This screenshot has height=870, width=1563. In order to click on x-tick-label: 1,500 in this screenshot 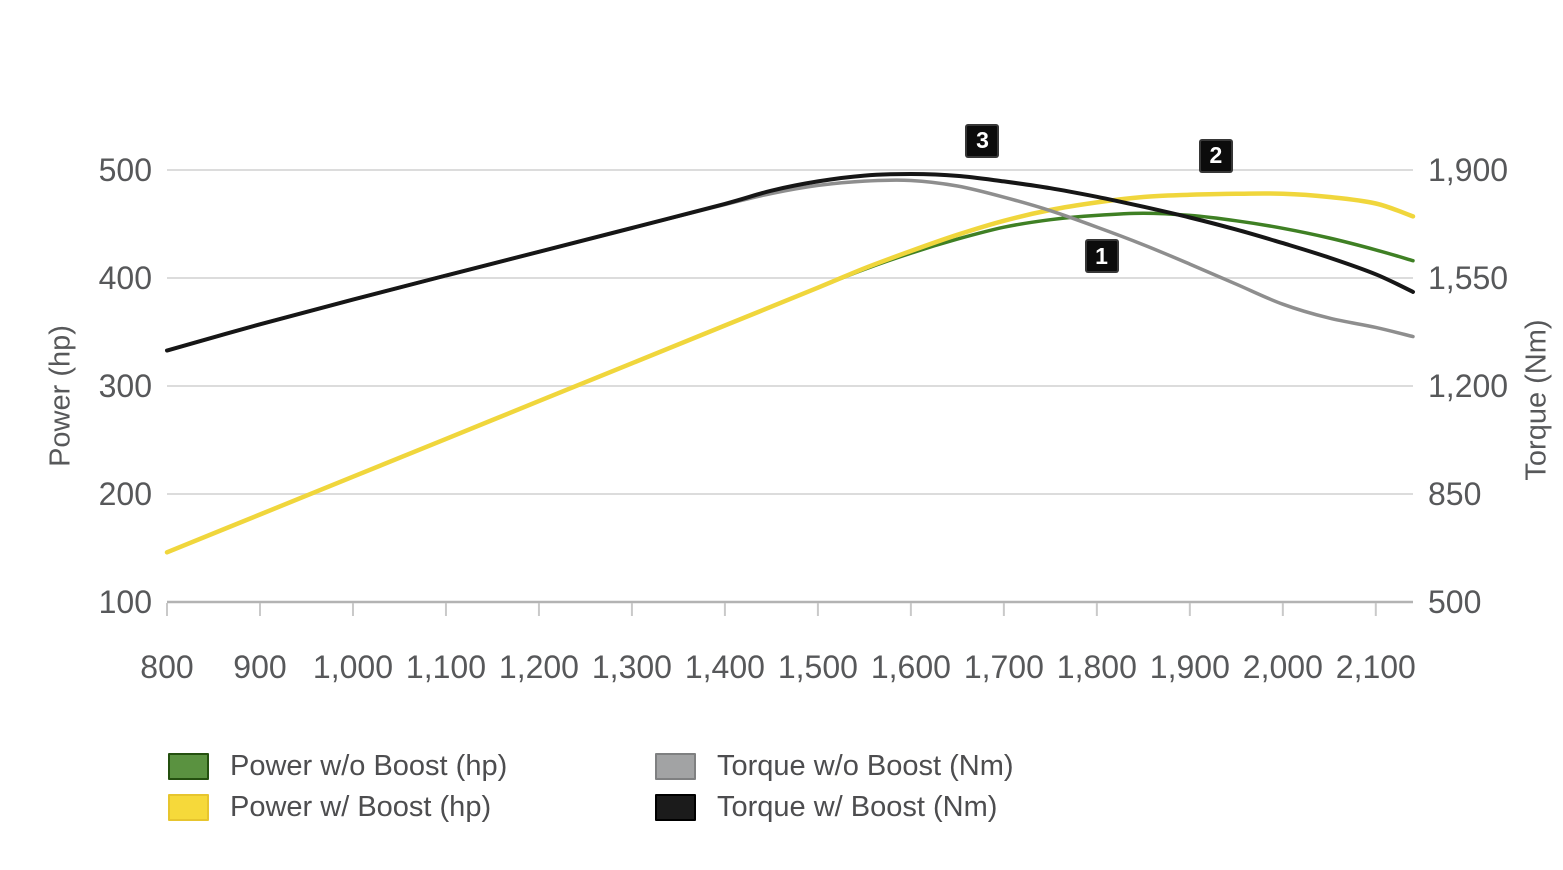, I will do `click(818, 667)`.